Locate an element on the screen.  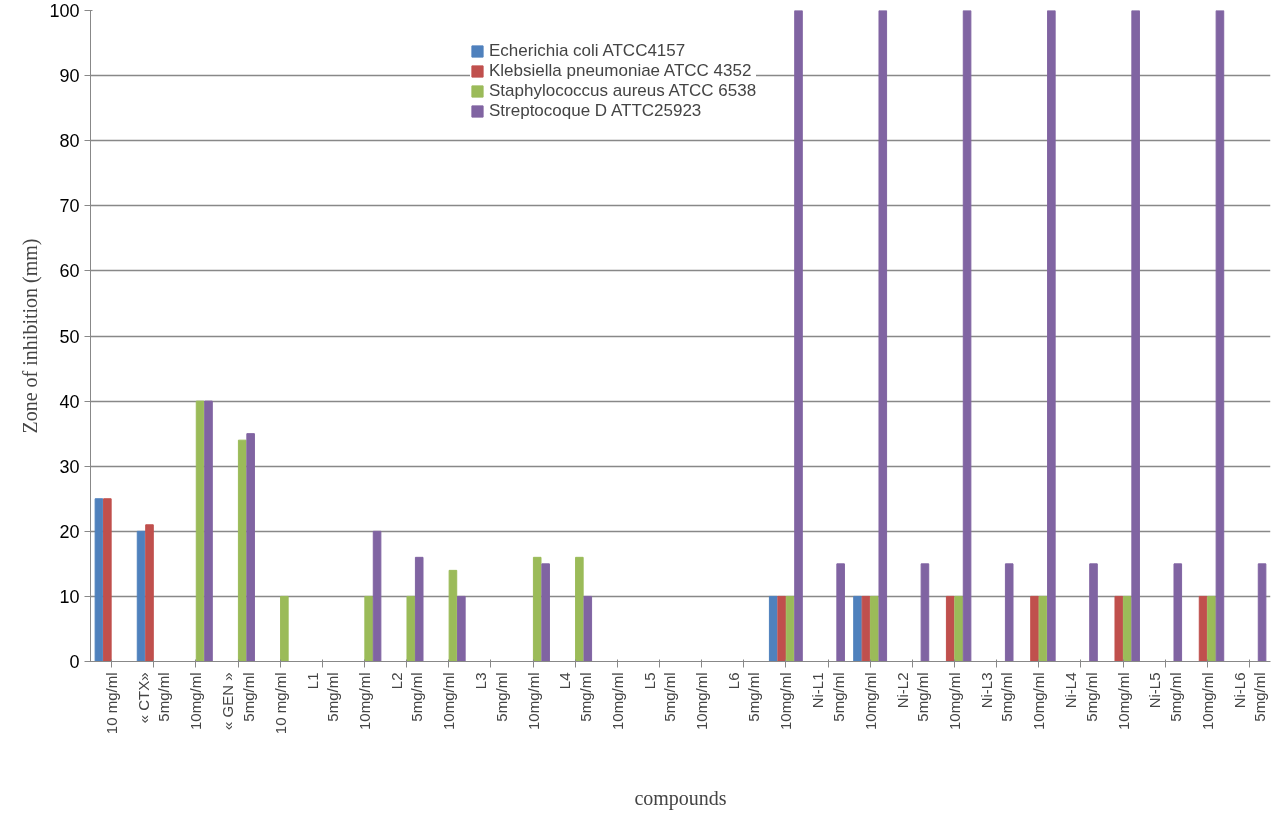
y-tick-label: 70 is located at coordinates (69, 206).